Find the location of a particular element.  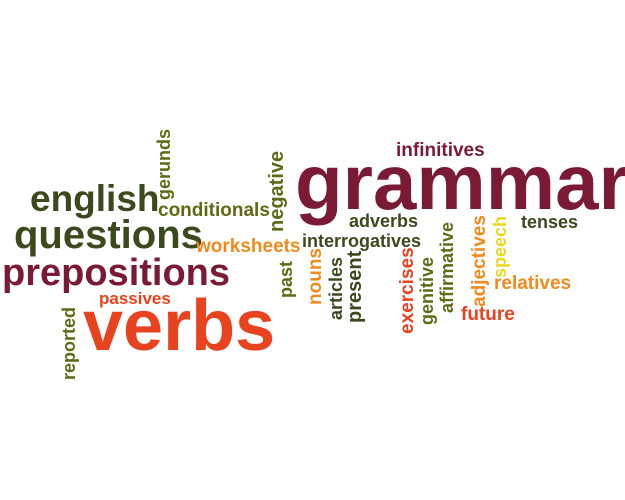

word-articles: articles is located at coordinates (336, 288).